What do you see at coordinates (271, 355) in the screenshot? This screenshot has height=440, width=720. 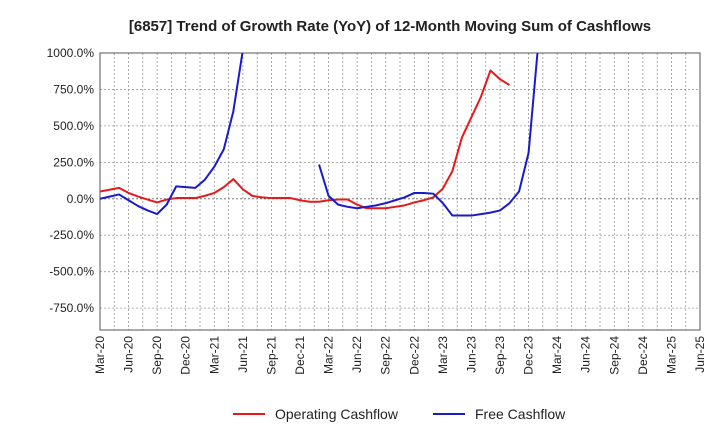 I see `x-tick-label: Sep-21` at bounding box center [271, 355].